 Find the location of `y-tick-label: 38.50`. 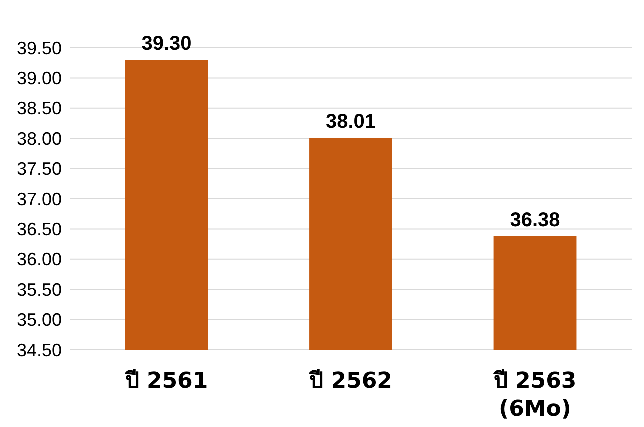

y-tick-label: 38.50 is located at coordinates (39, 108).